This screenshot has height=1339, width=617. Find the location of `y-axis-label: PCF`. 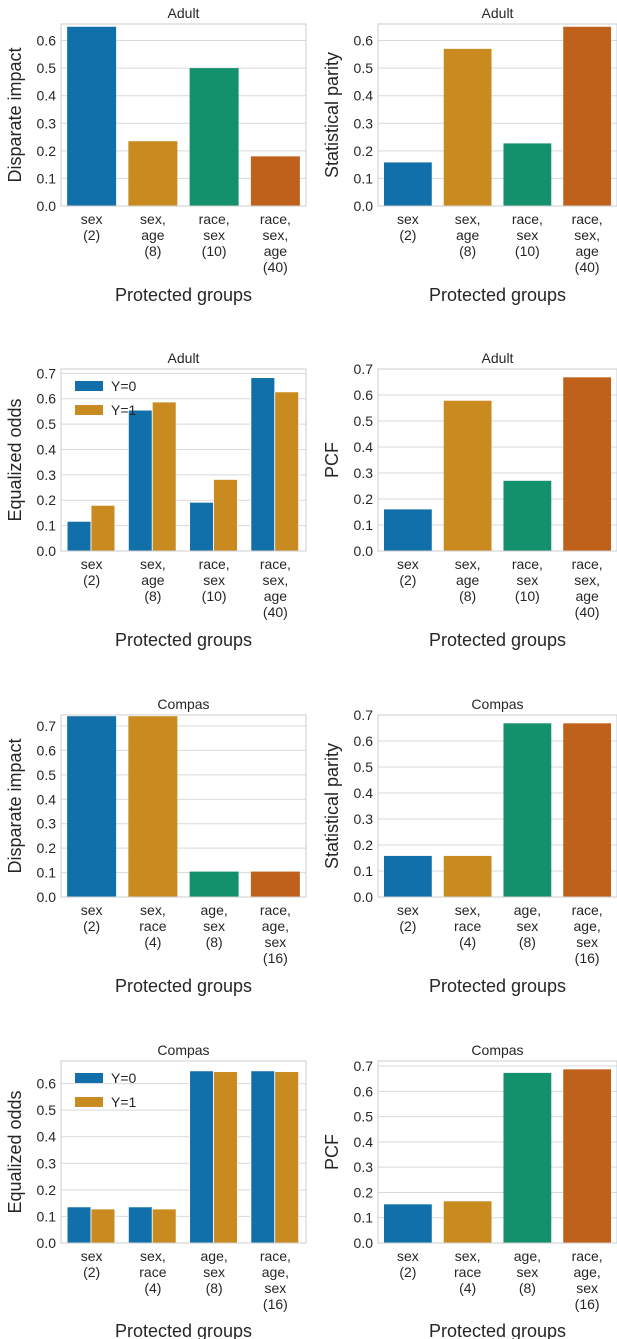

y-axis-label: PCF is located at coordinates (332, 460).